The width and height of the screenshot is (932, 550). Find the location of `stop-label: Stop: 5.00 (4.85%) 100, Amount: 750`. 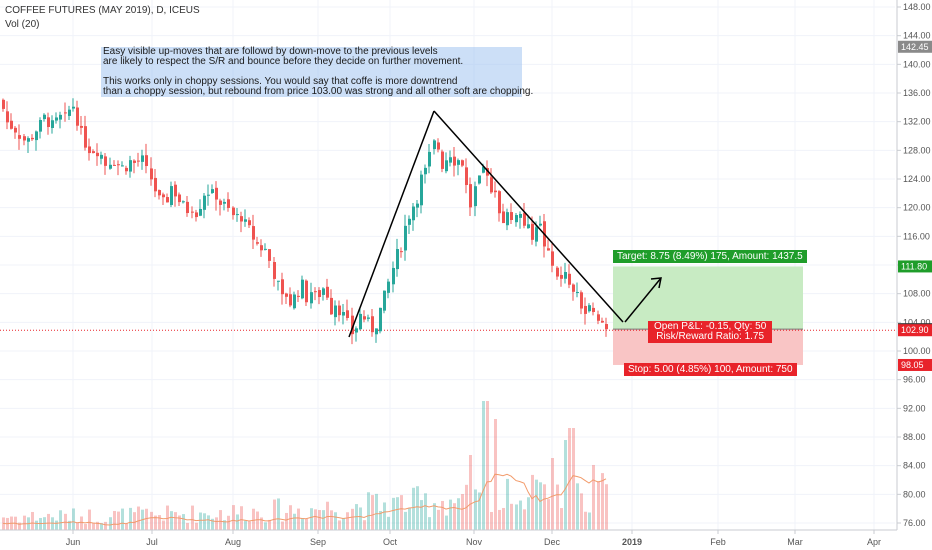

stop-label: Stop: 5.00 (4.85%) 100, Amount: 750 is located at coordinates (710, 369).